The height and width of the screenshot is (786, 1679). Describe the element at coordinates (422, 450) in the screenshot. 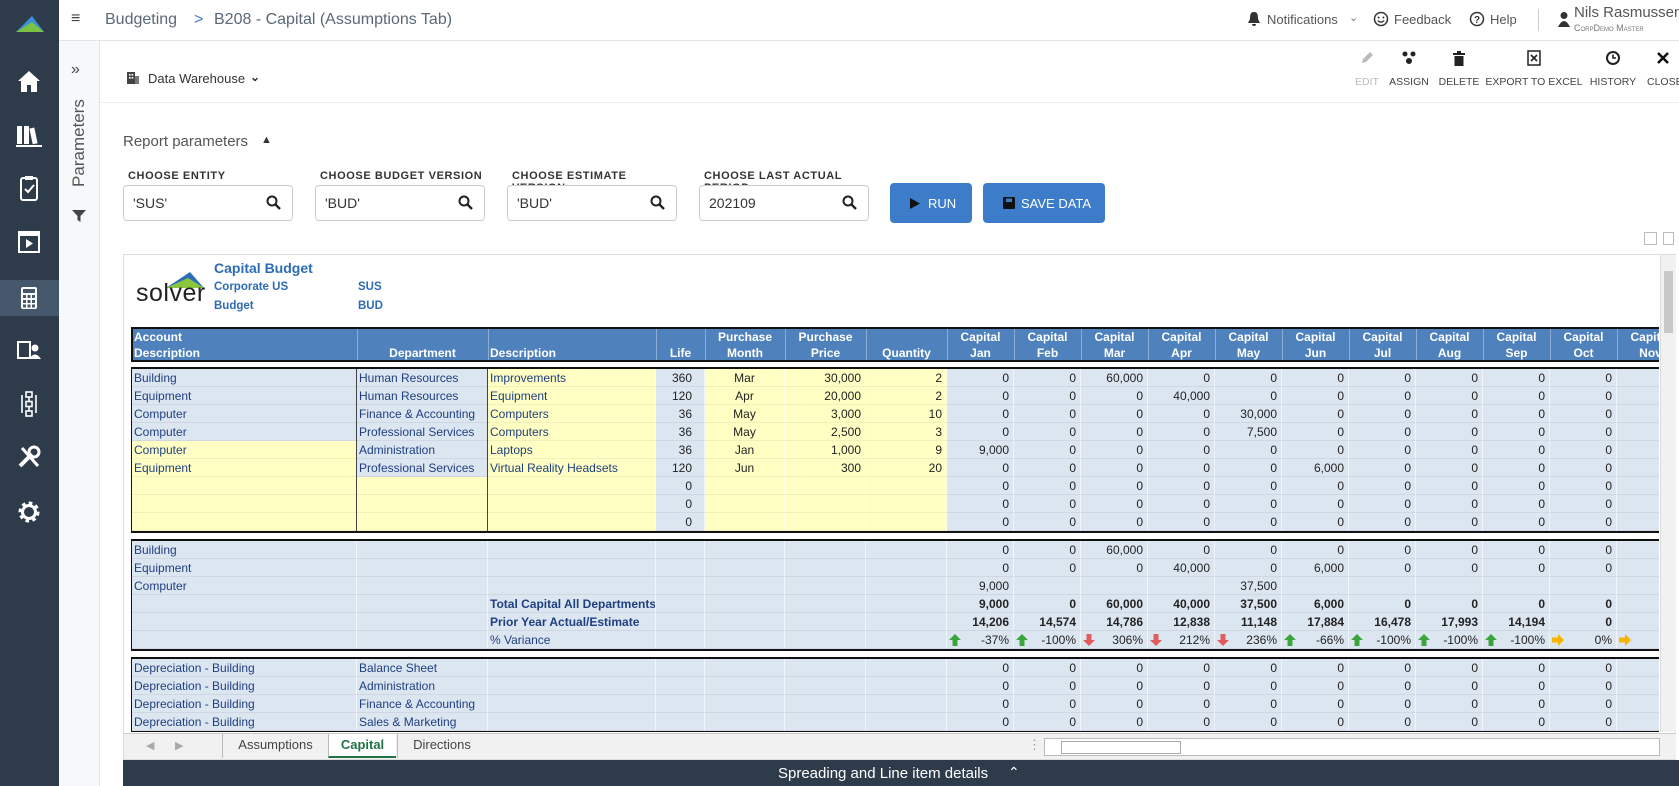

I see `cell: Administration` at that location.